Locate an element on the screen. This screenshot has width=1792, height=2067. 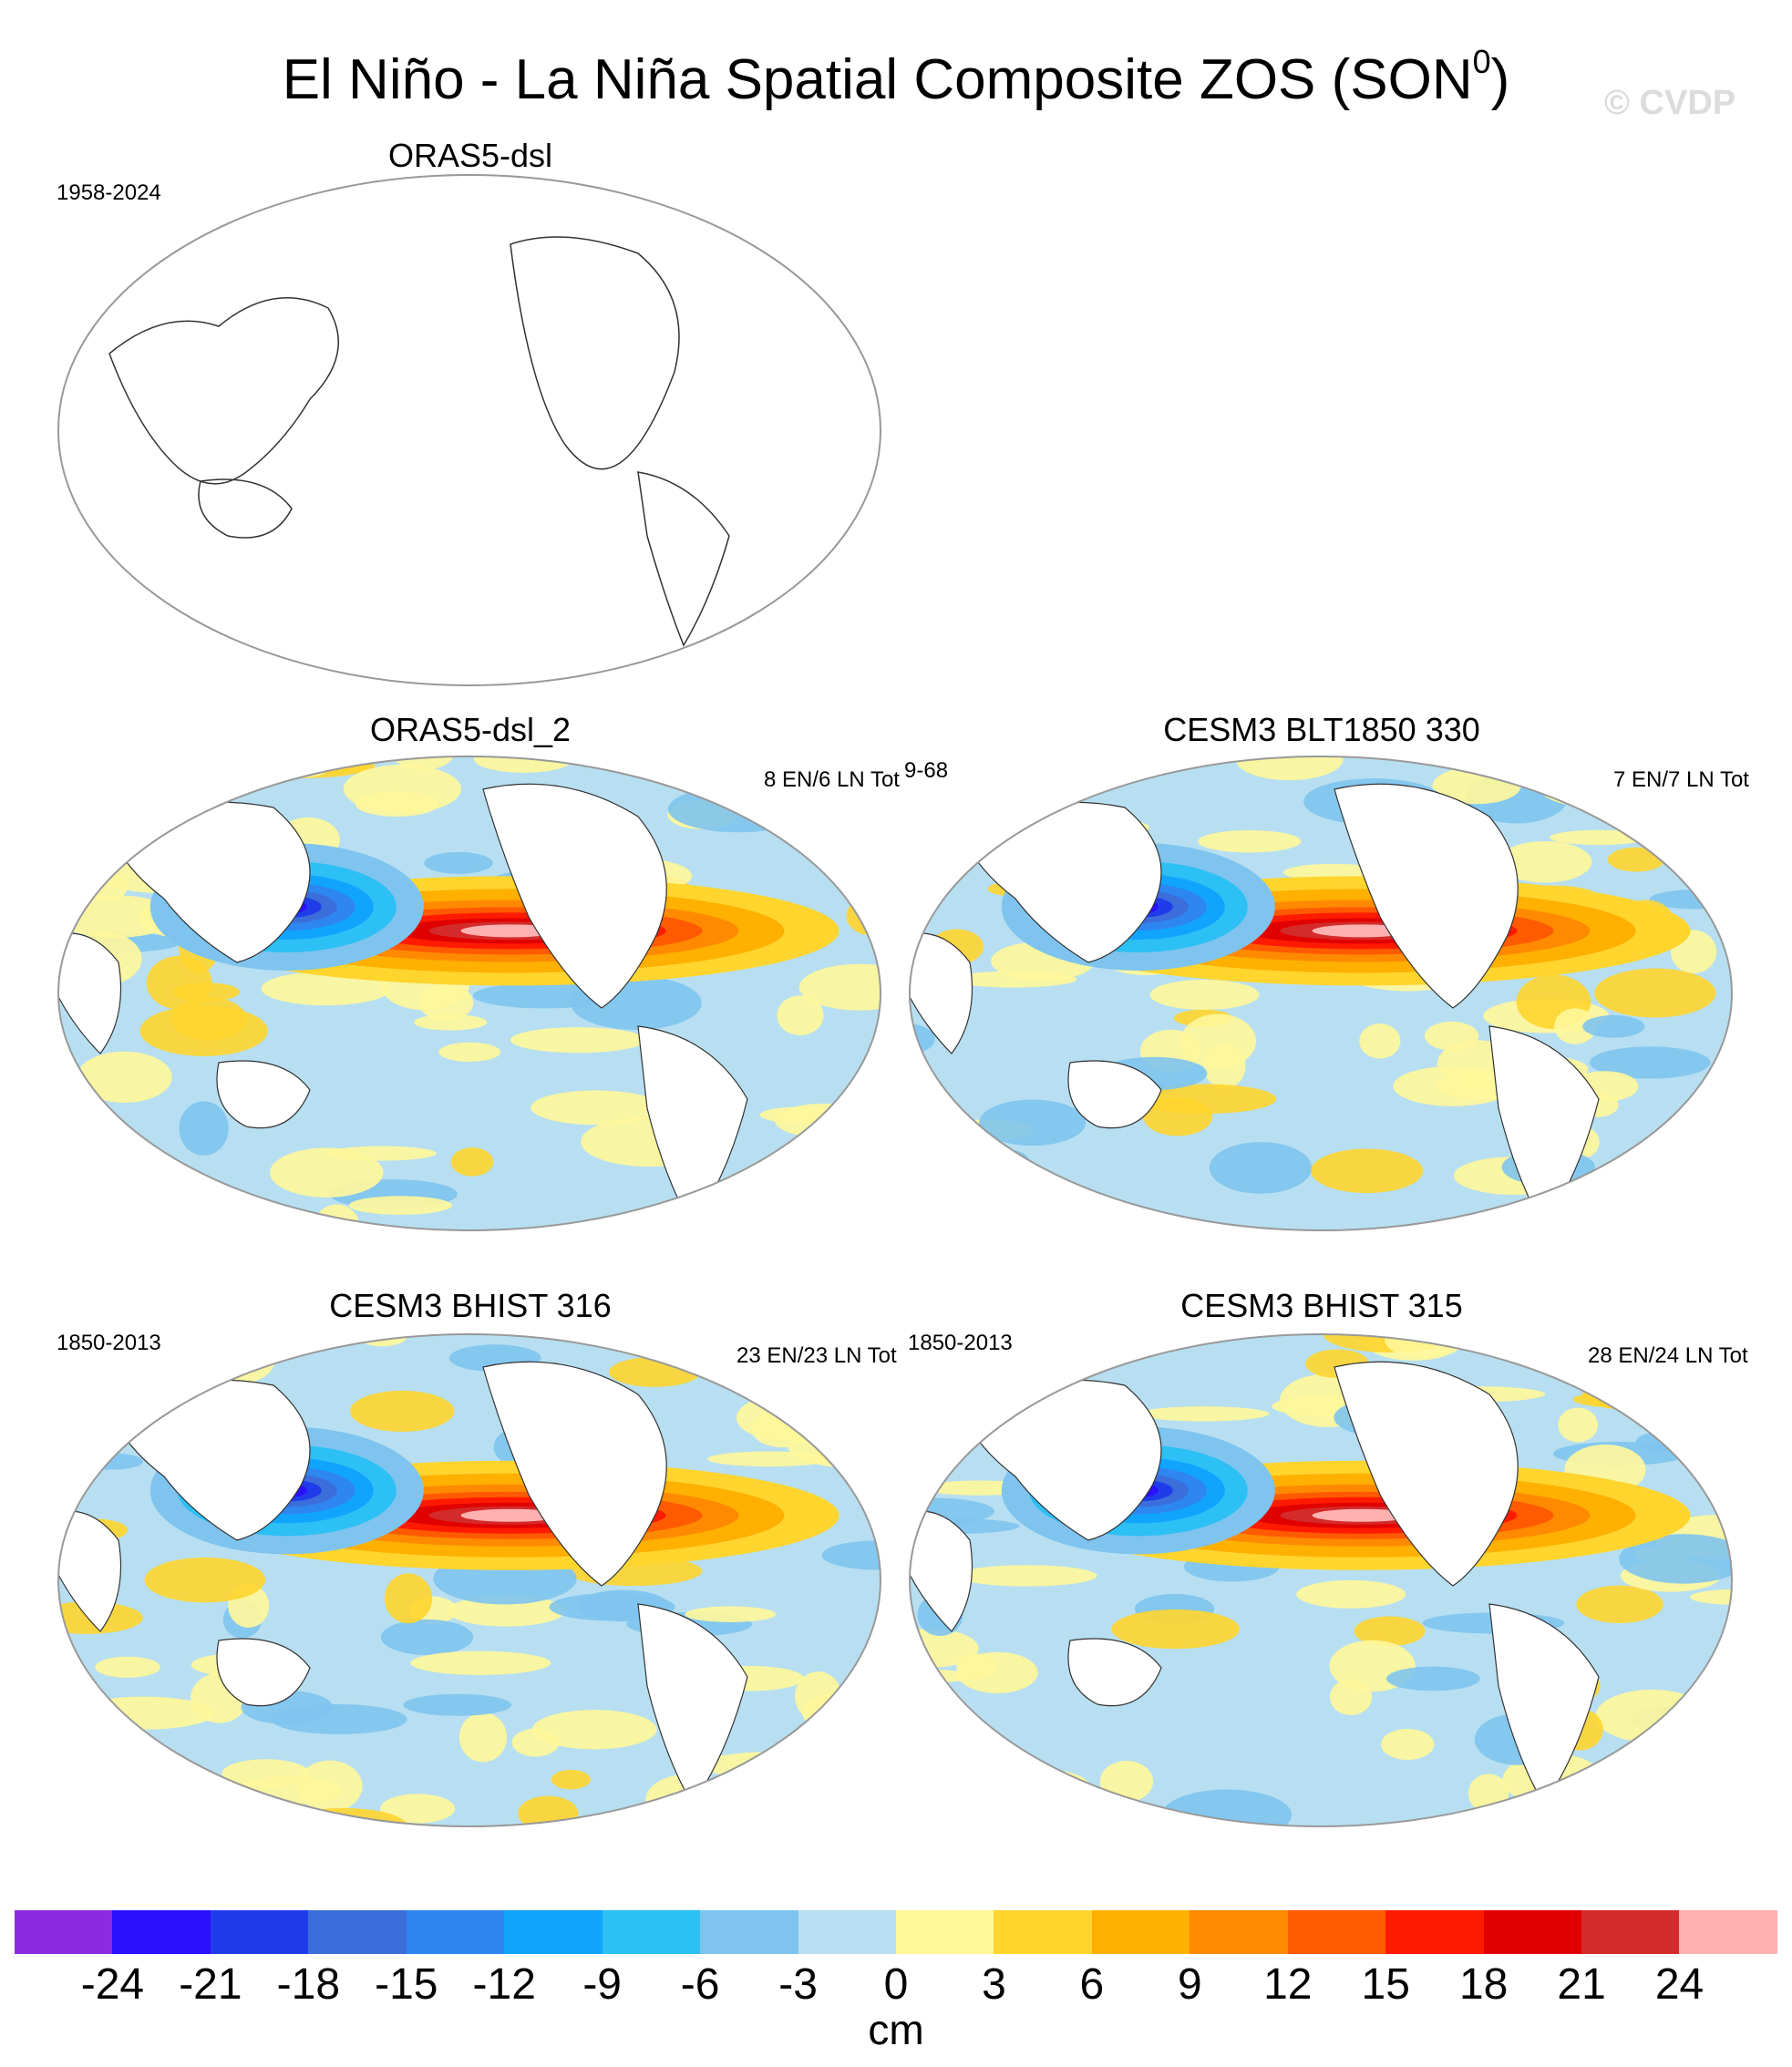
panel-count-label: 8 EN/6 LN Tot is located at coordinates (832, 779).